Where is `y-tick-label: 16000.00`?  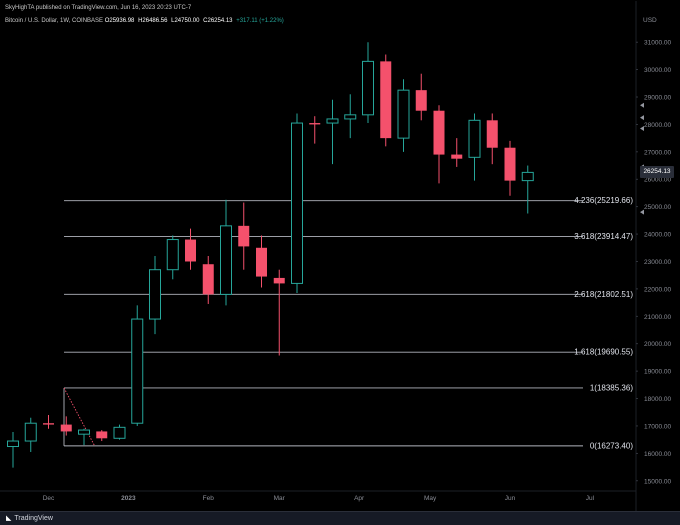 y-tick-label: 16000.00 is located at coordinates (657, 454).